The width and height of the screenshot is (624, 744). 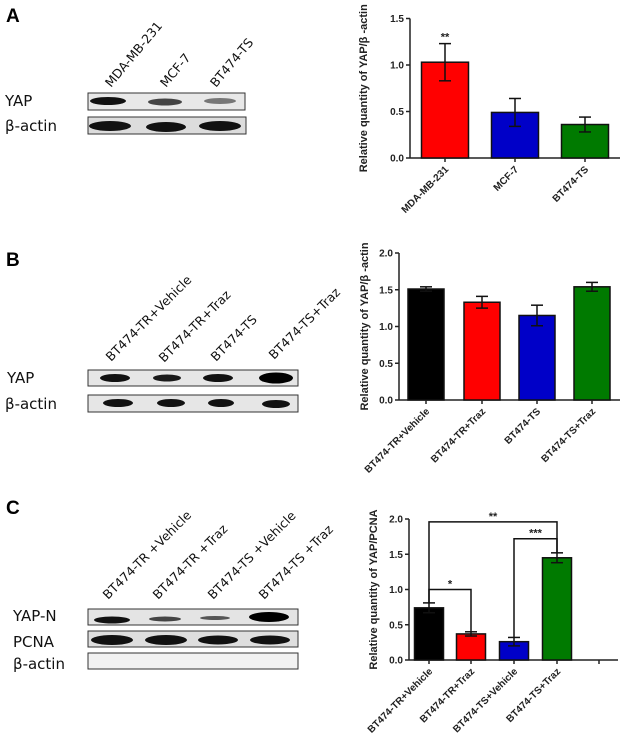 What do you see at coordinates (175, 70) in the screenshot?
I see `lane-label: MCF-7` at bounding box center [175, 70].